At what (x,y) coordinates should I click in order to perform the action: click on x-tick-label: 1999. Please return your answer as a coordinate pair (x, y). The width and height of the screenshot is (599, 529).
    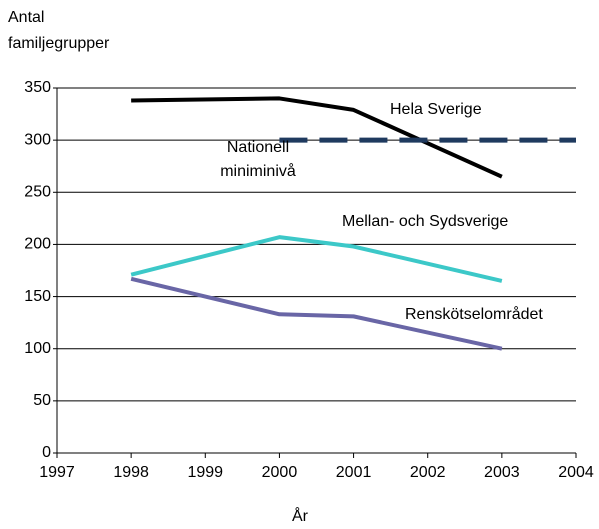
    Looking at the image, I should click on (205, 472).